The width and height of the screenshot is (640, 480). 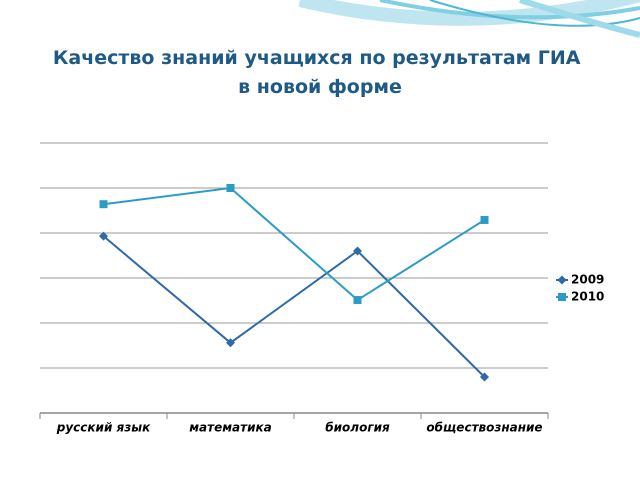 I want to click on x-tick-label: русский язык, so click(x=103, y=428).